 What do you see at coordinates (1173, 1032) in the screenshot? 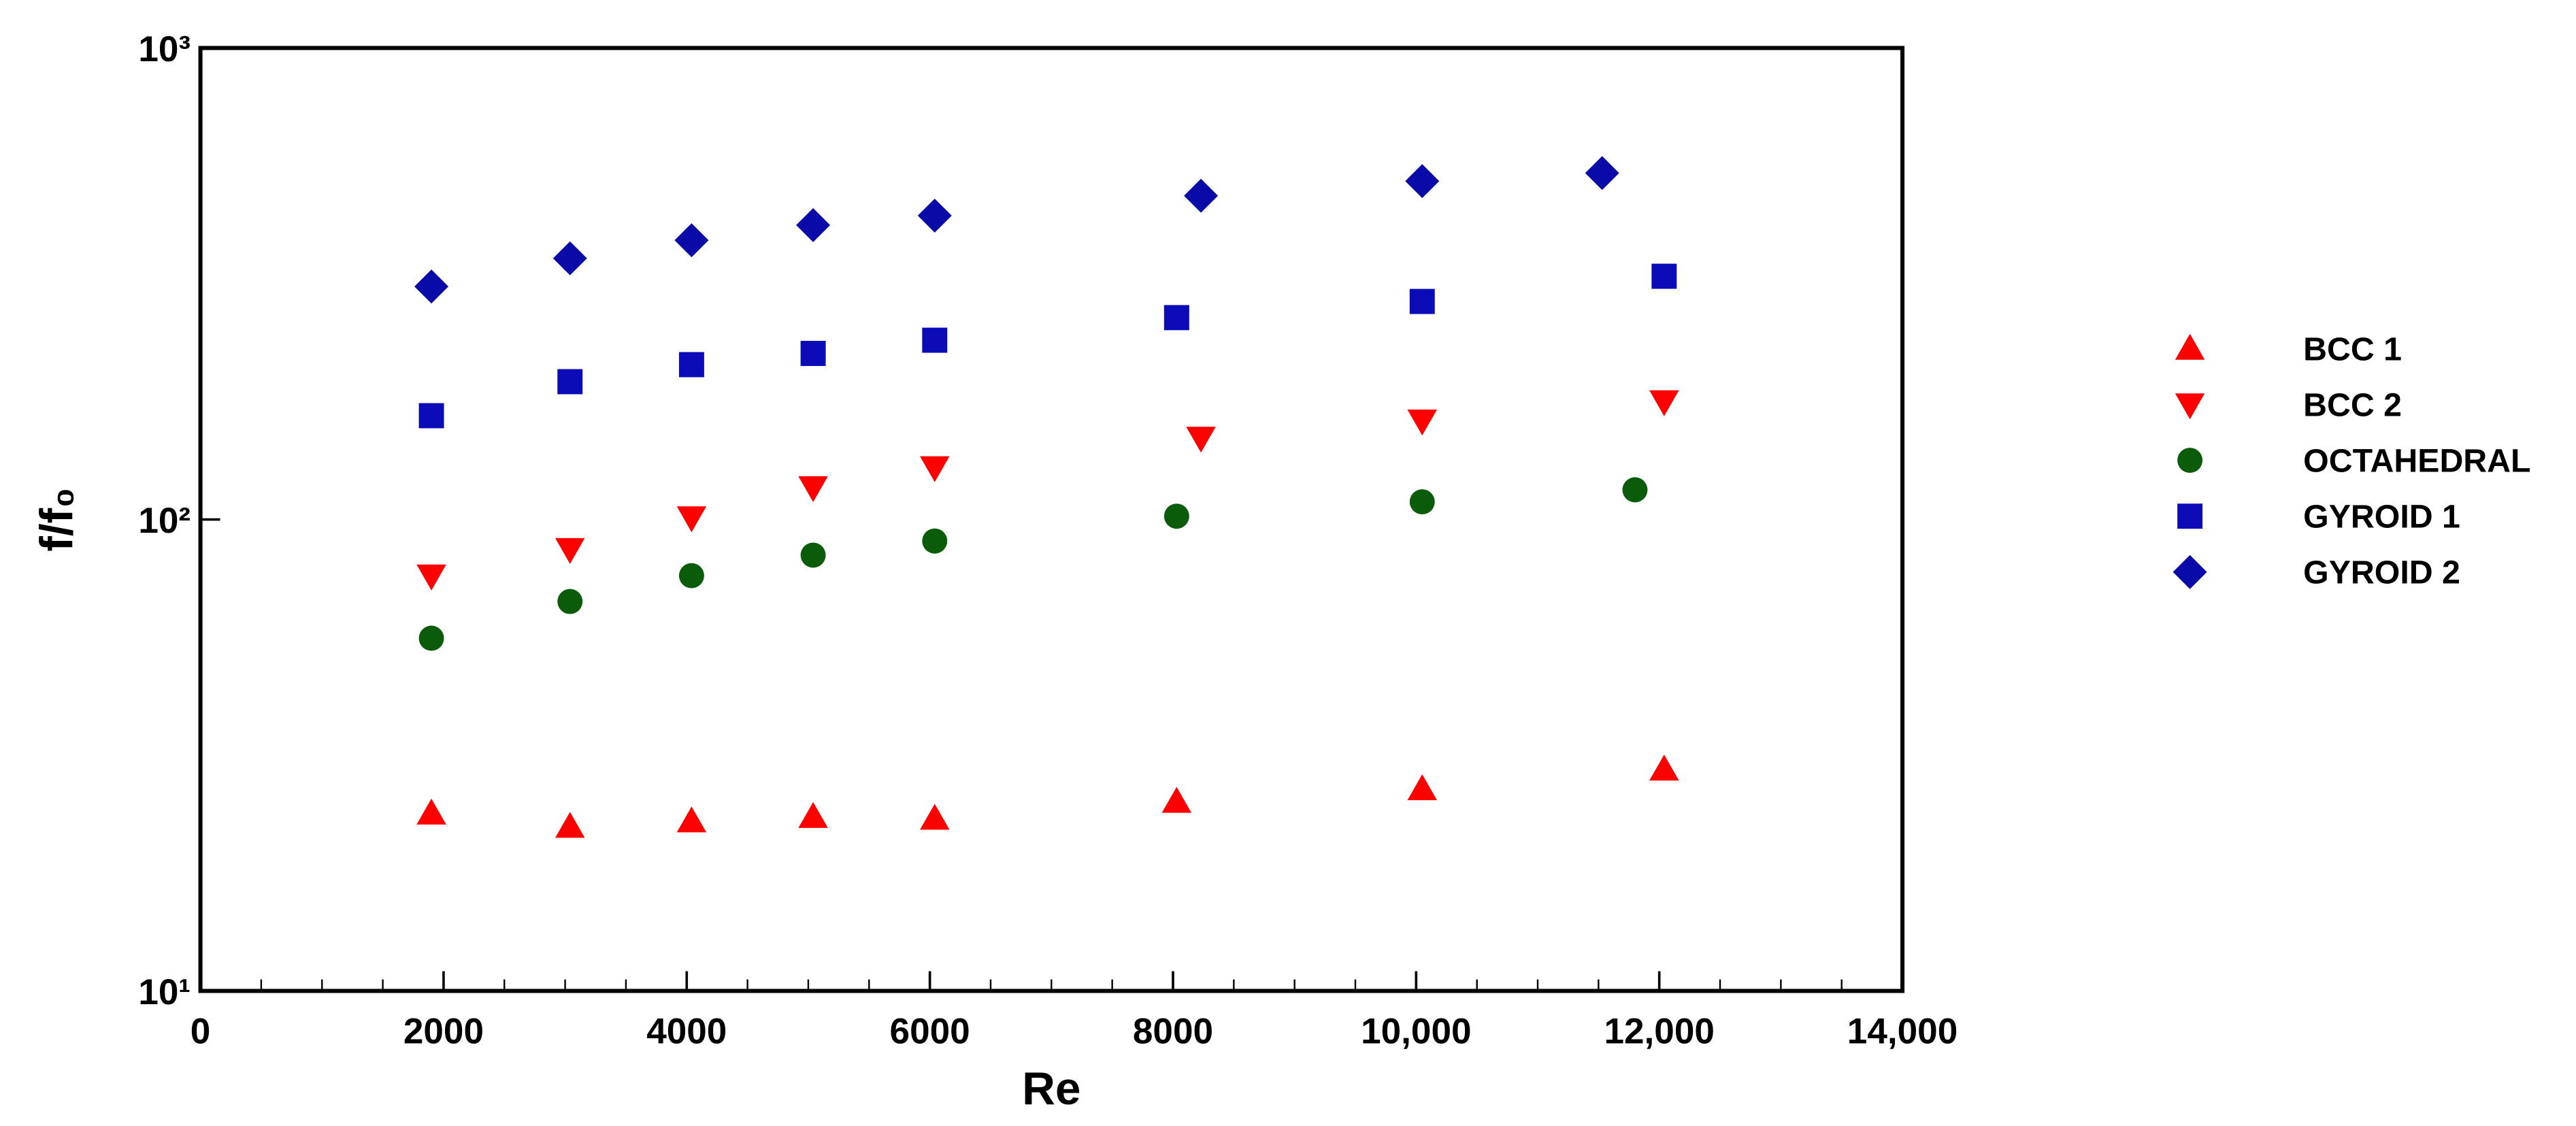
I see `x-tick-label: 8000` at bounding box center [1173, 1032].